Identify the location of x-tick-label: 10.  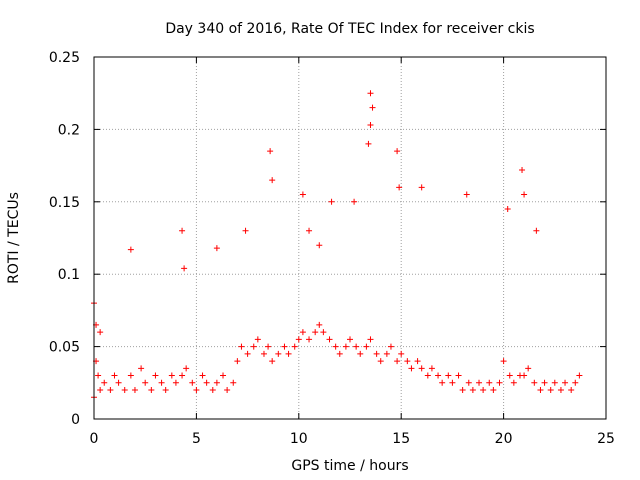
(299, 439).